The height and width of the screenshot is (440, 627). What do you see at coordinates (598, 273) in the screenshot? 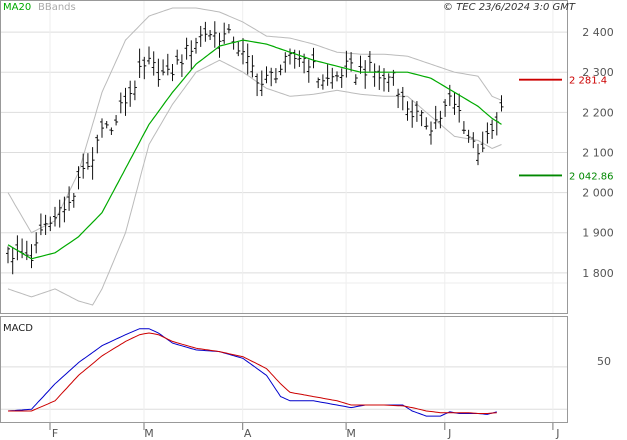
I see `price-tick-label: 1 800` at bounding box center [598, 273].